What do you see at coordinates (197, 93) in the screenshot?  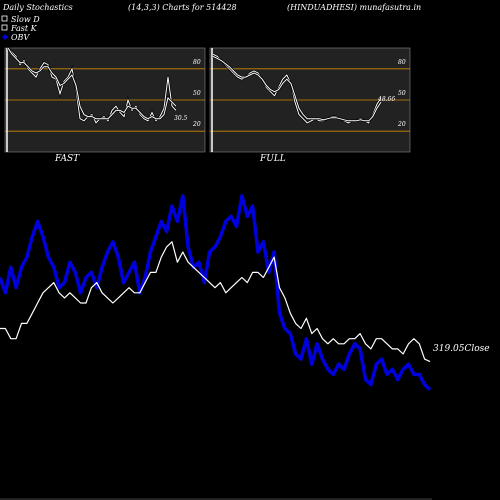 I see `fast-tick-50: 50` at bounding box center [197, 93].